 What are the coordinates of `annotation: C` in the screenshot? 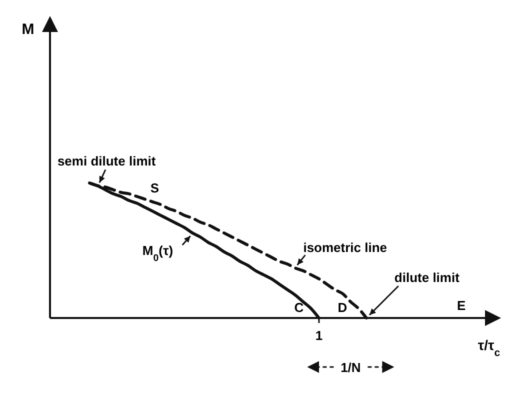 It's located at (299, 307).